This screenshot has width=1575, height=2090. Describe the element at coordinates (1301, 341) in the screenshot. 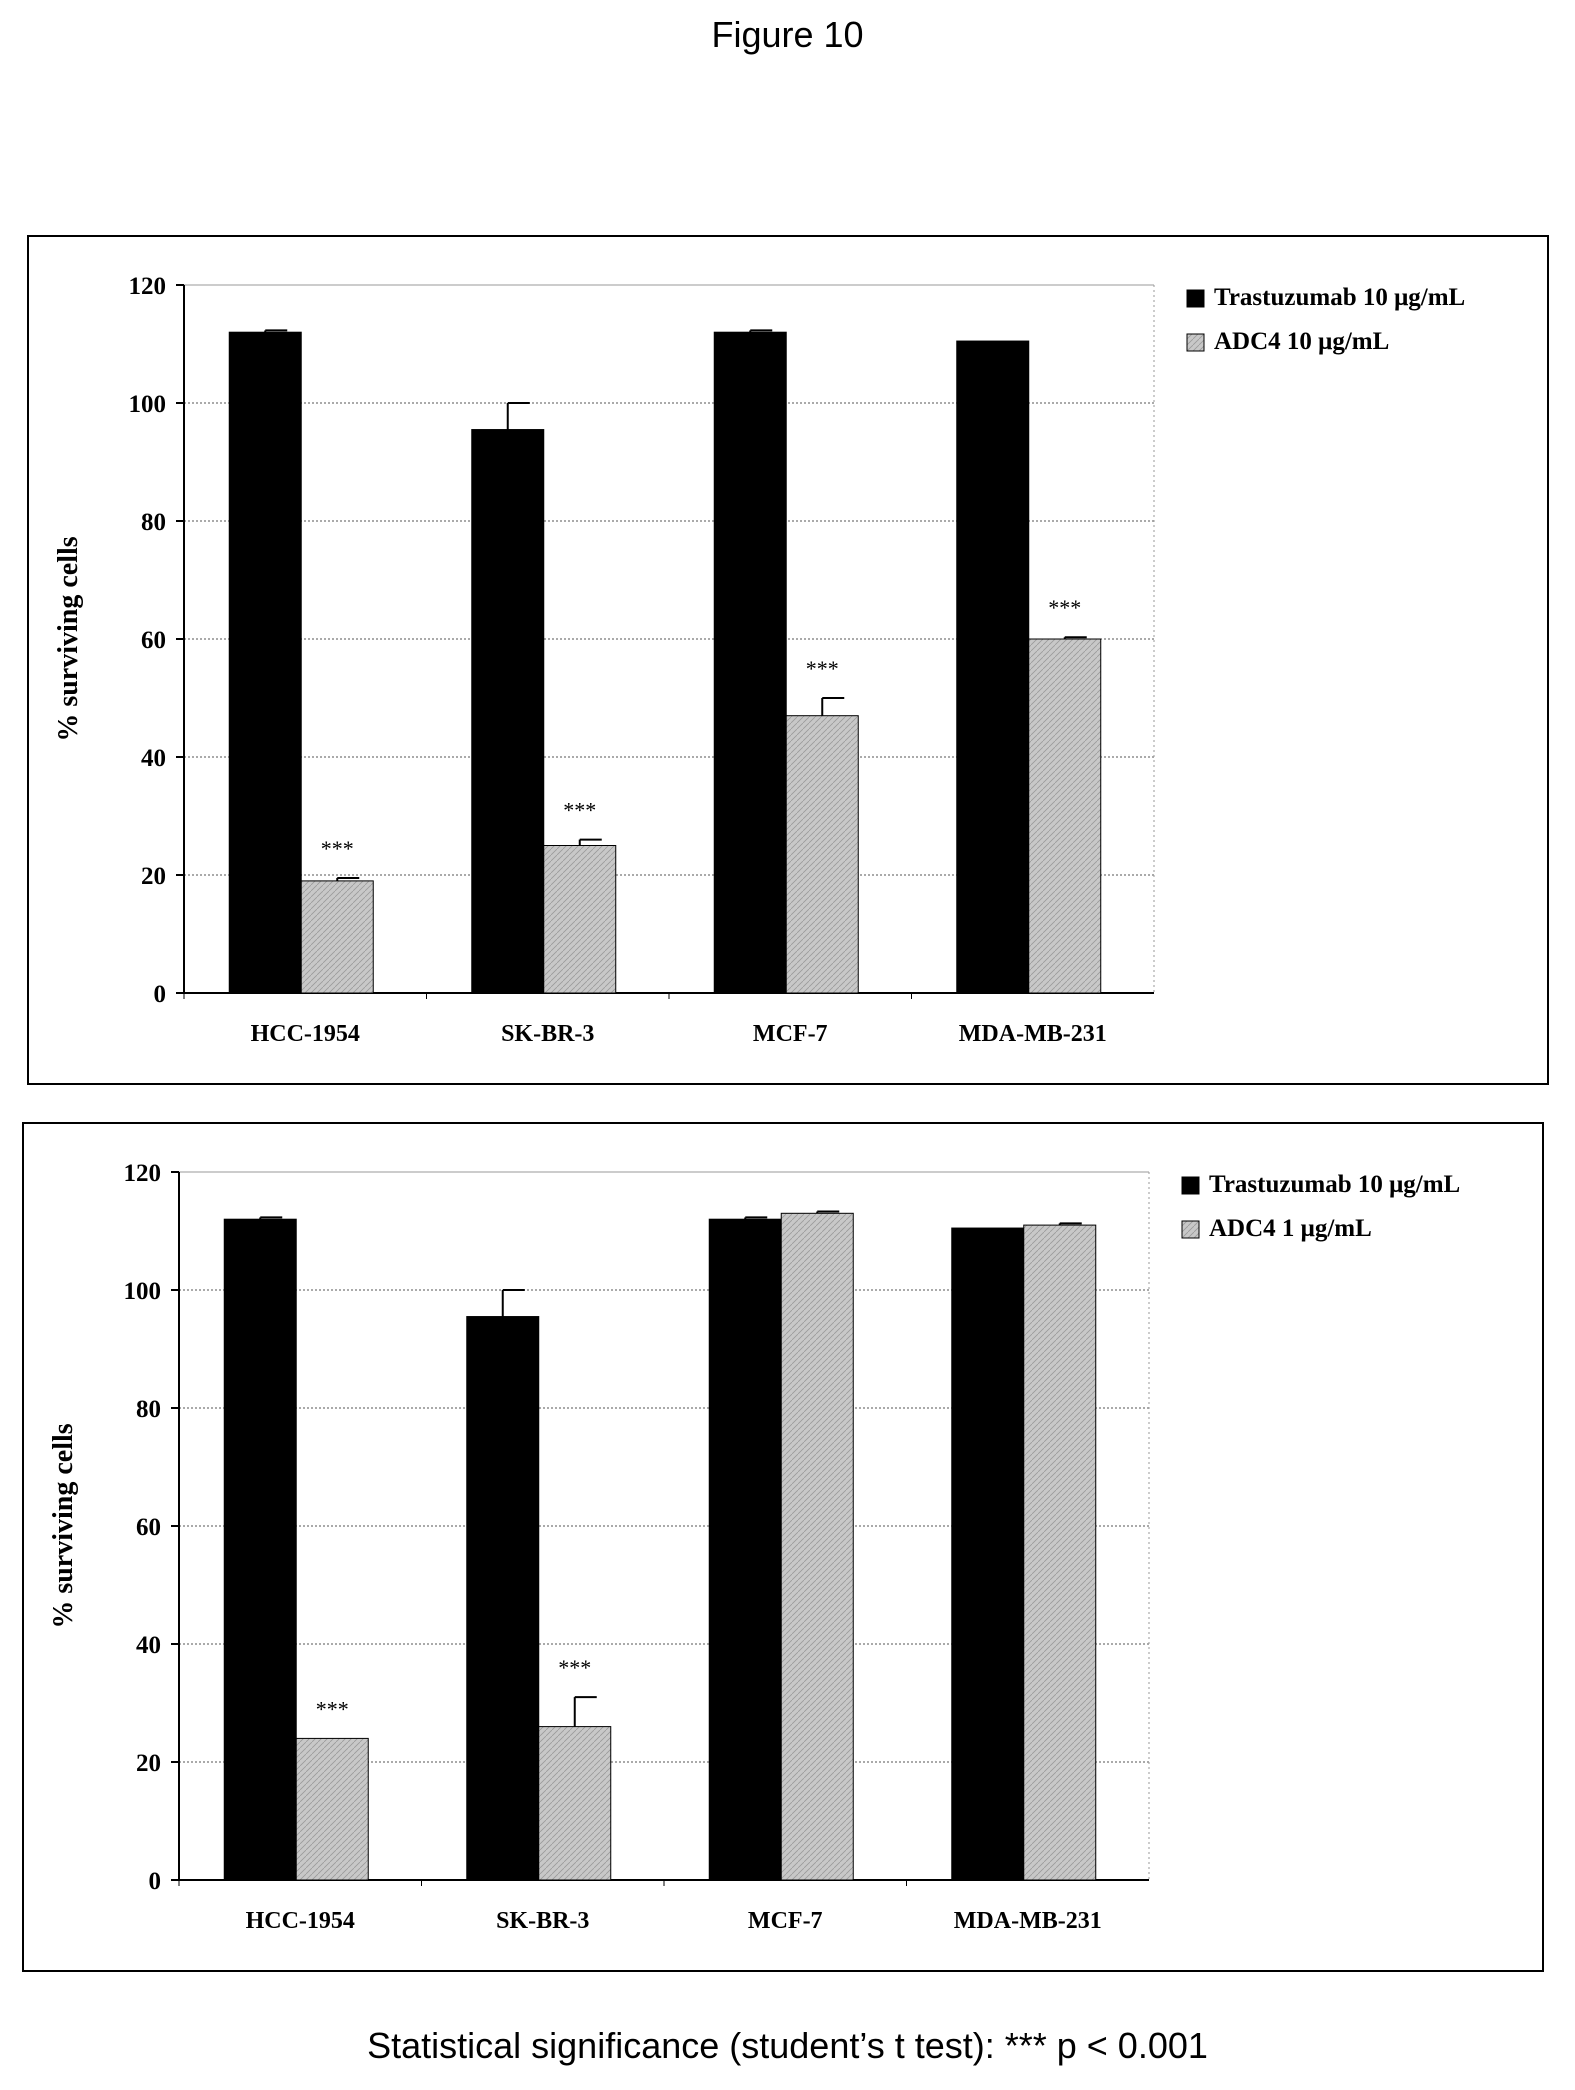

I see `legend-label: ADC4 10 μg/mL` at that location.